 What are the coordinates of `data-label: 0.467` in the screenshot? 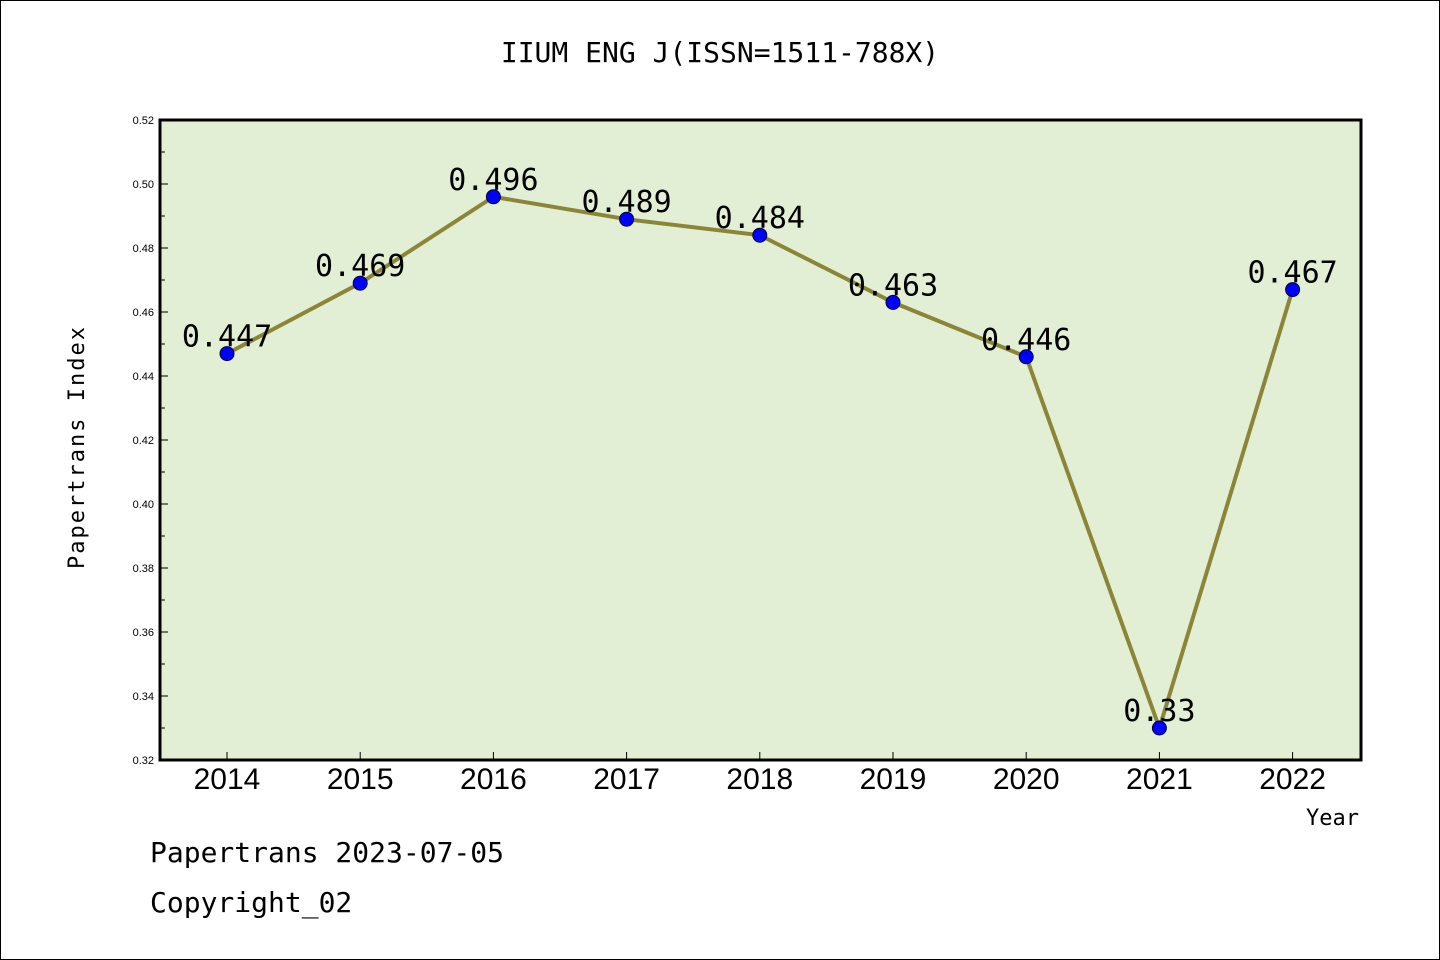 It's located at (1292, 273).